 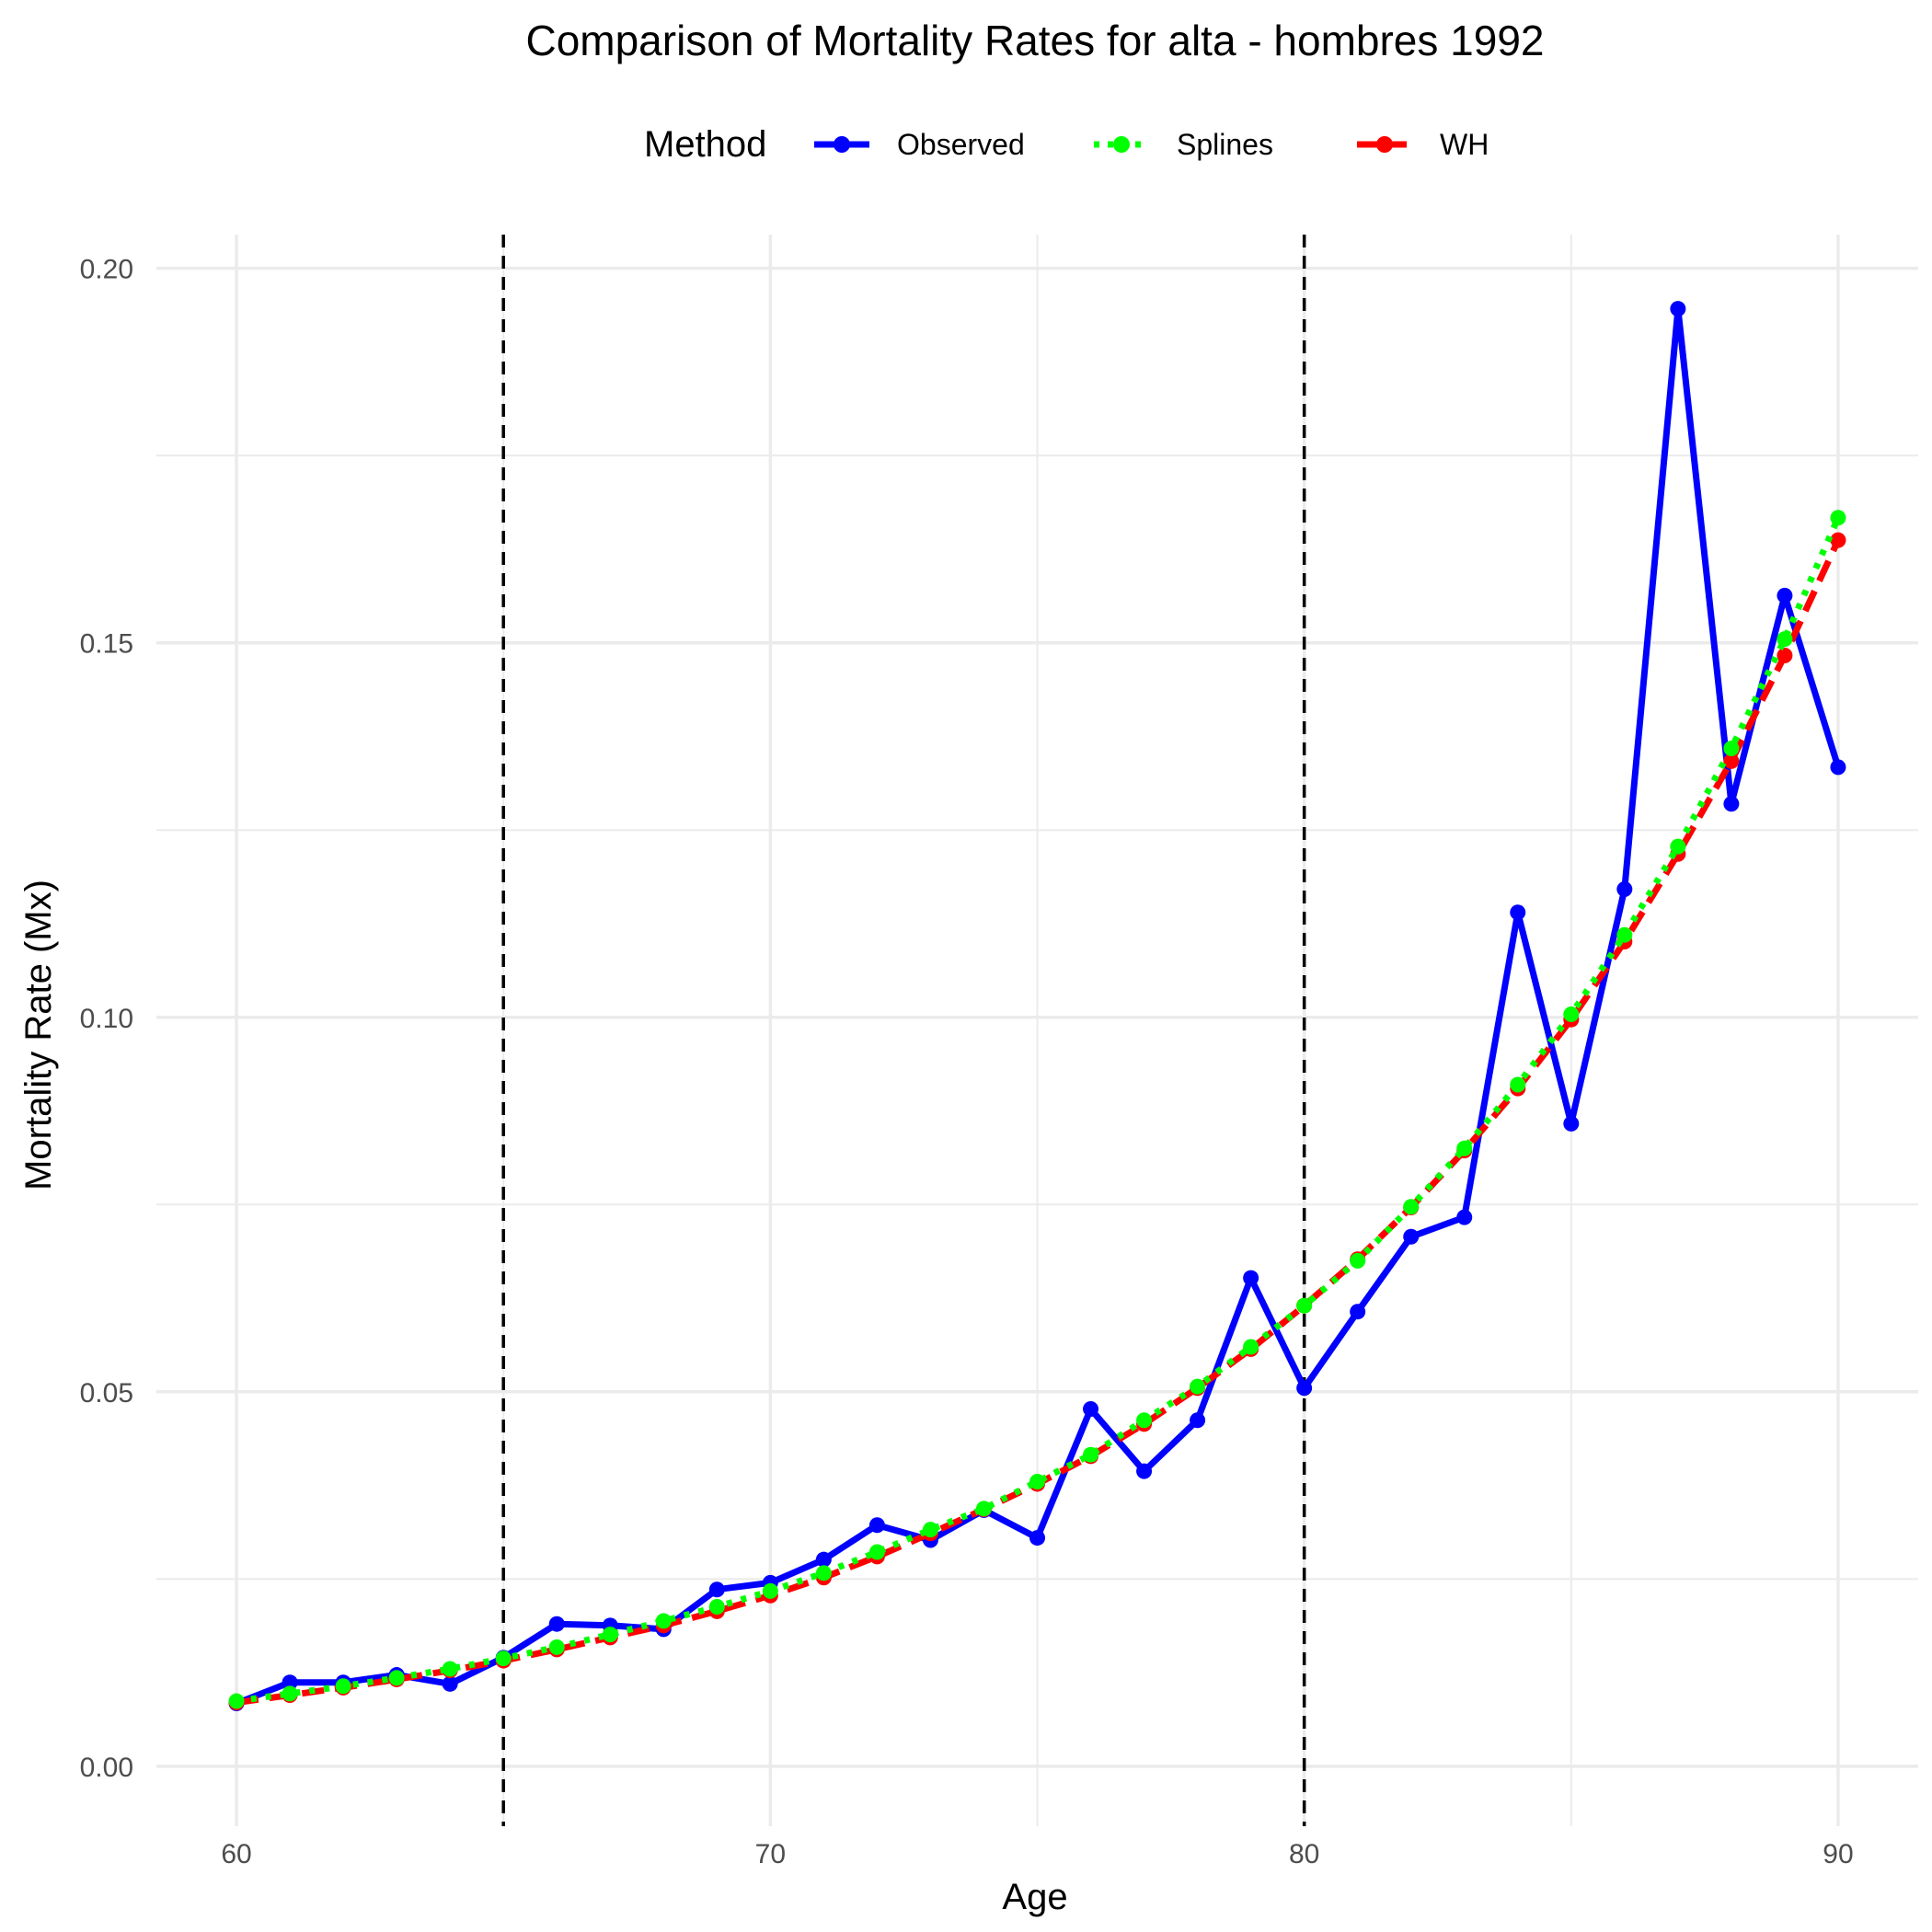 I want to click on legend-marker-wh, so click(x=1384, y=144).